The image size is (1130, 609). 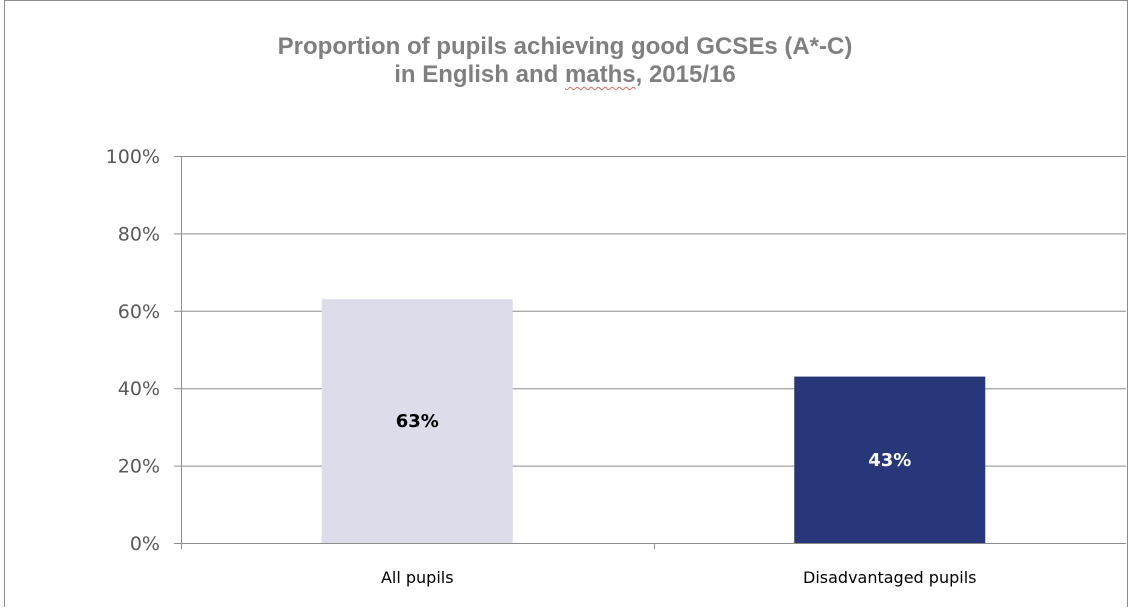 I want to click on category-label-0: All pupils, so click(x=417, y=577).